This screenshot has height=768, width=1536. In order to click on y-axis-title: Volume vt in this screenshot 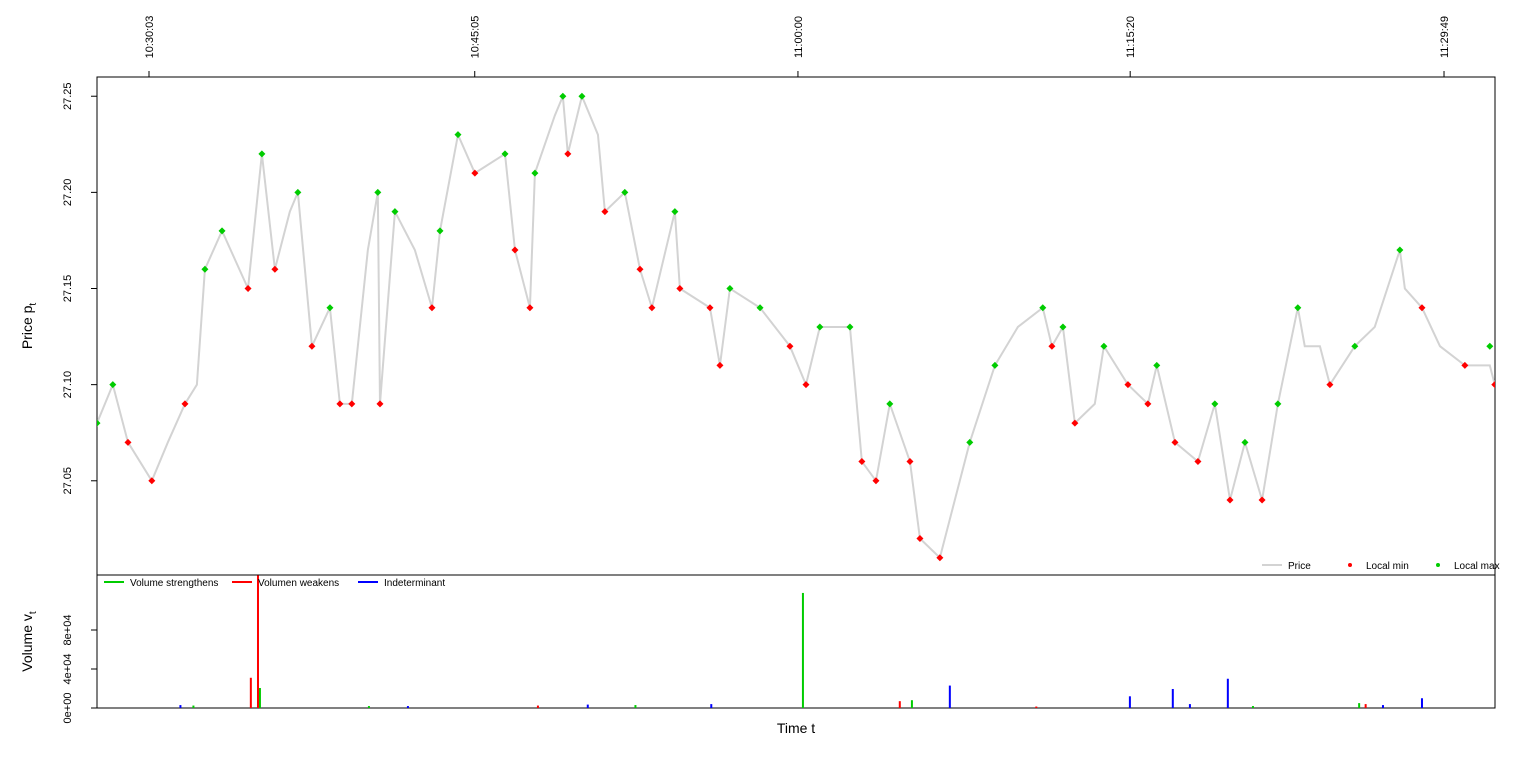, I will do `click(29, 641)`.